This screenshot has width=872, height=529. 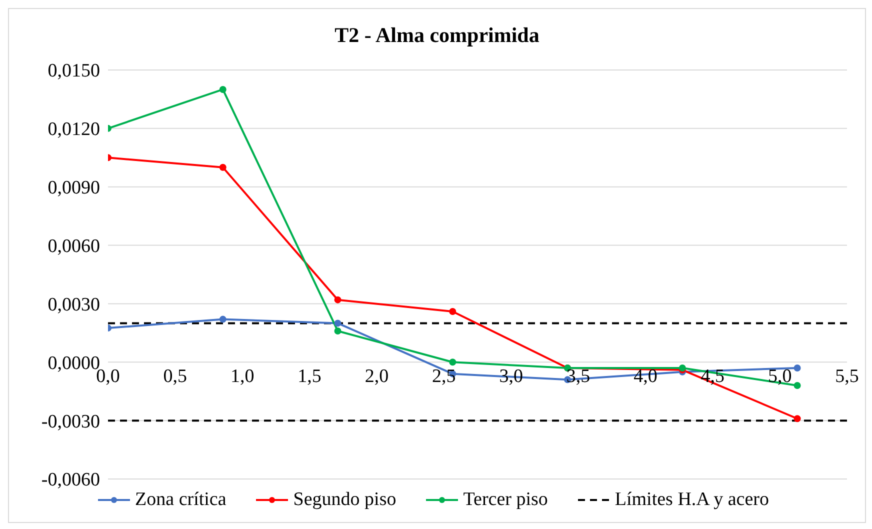 I want to click on x-tick-label: 5,0, so click(x=780, y=377).